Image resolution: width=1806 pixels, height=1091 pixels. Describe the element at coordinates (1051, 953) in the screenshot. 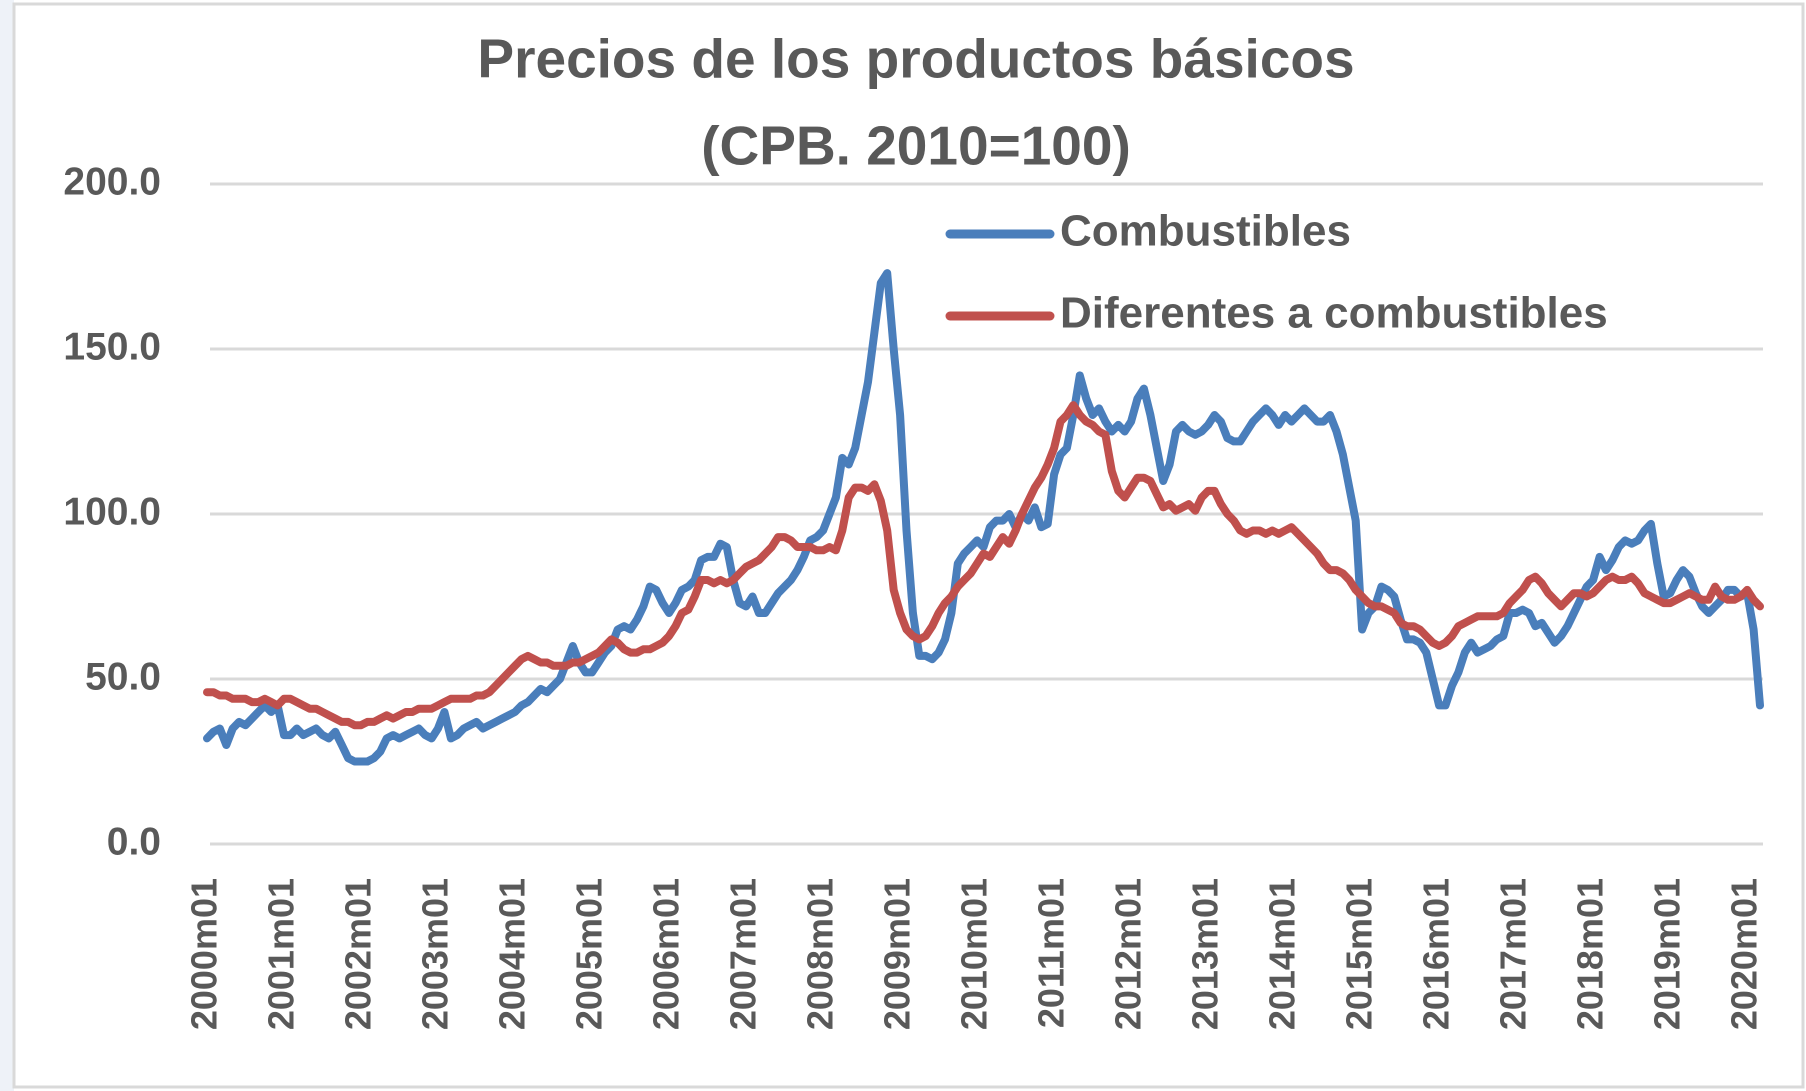

I see `x-tick-label: 2011m01` at that location.